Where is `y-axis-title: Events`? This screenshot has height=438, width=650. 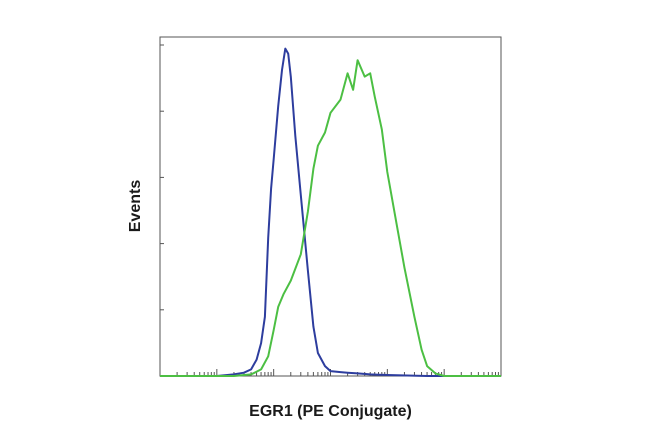
y-axis-title: Events is located at coordinates (135, 206).